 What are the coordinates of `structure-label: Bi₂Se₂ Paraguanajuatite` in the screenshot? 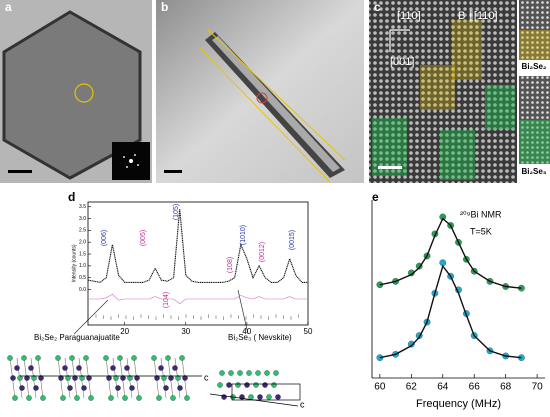 It's located at (77, 337).